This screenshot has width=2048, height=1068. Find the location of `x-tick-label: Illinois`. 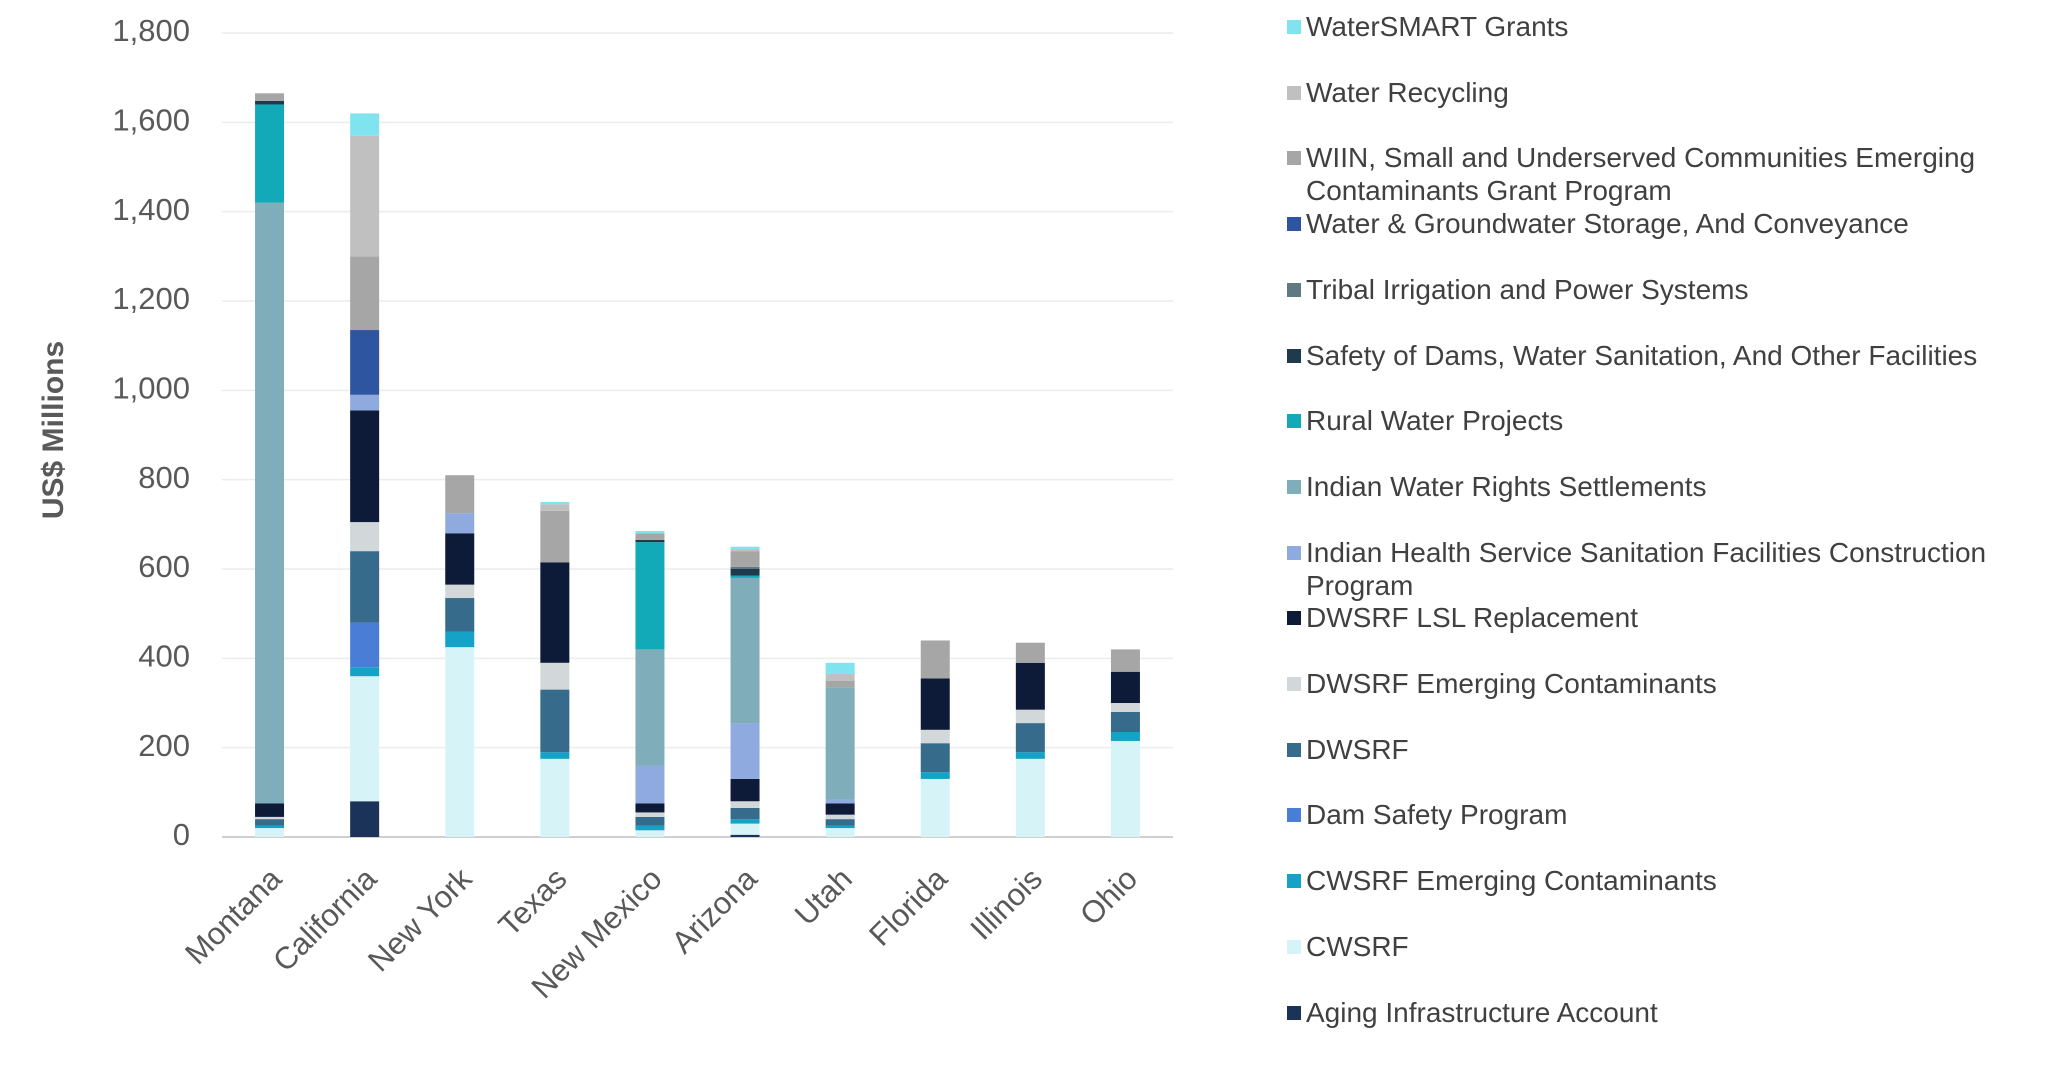

x-tick-label: Illinois is located at coordinates (1006, 904).